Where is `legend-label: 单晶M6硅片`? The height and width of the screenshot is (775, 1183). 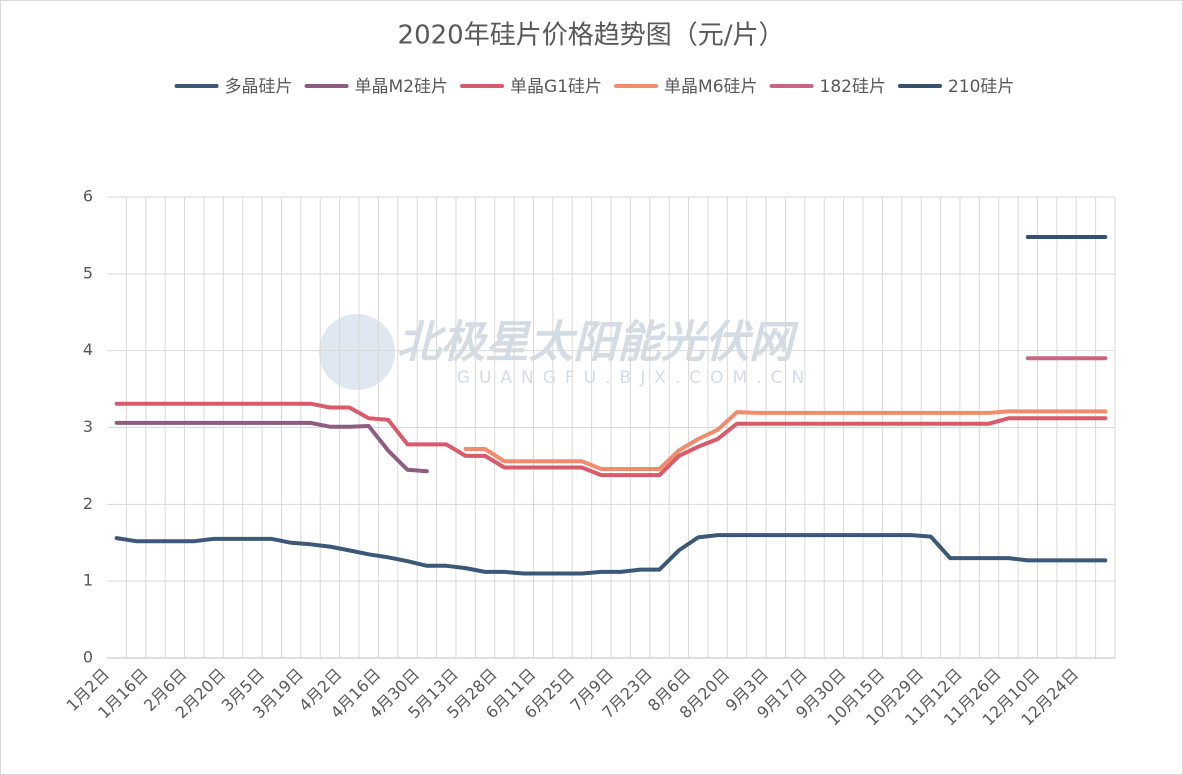
legend-label: 单晶M6硅片 is located at coordinates (710, 87).